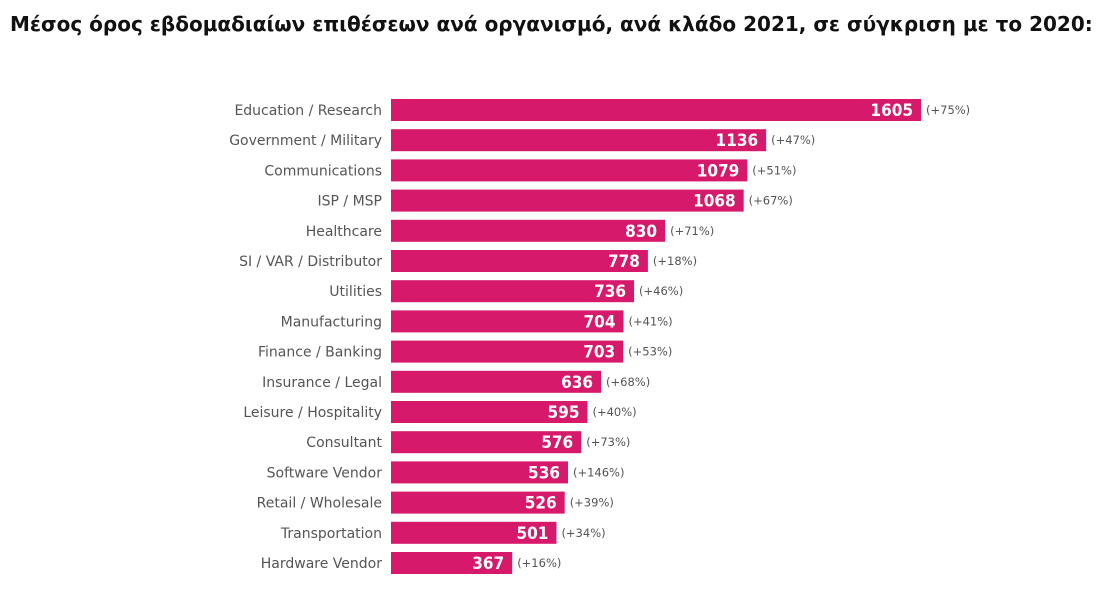 This screenshot has width=1111, height=600. What do you see at coordinates (321, 564) in the screenshot?
I see `category-label: Hardware Vendor` at bounding box center [321, 564].